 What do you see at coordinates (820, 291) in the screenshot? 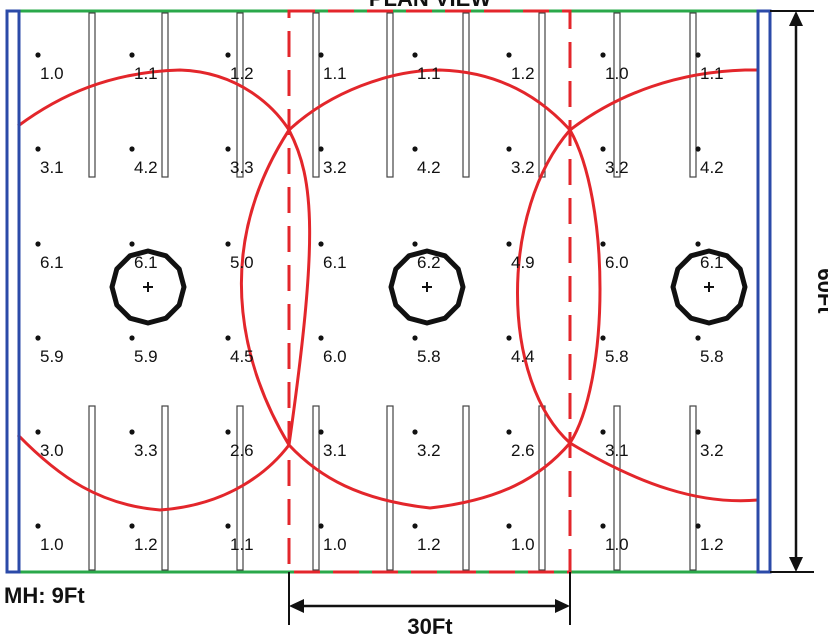
I see `height-dim-label: 60Ft` at bounding box center [820, 291].